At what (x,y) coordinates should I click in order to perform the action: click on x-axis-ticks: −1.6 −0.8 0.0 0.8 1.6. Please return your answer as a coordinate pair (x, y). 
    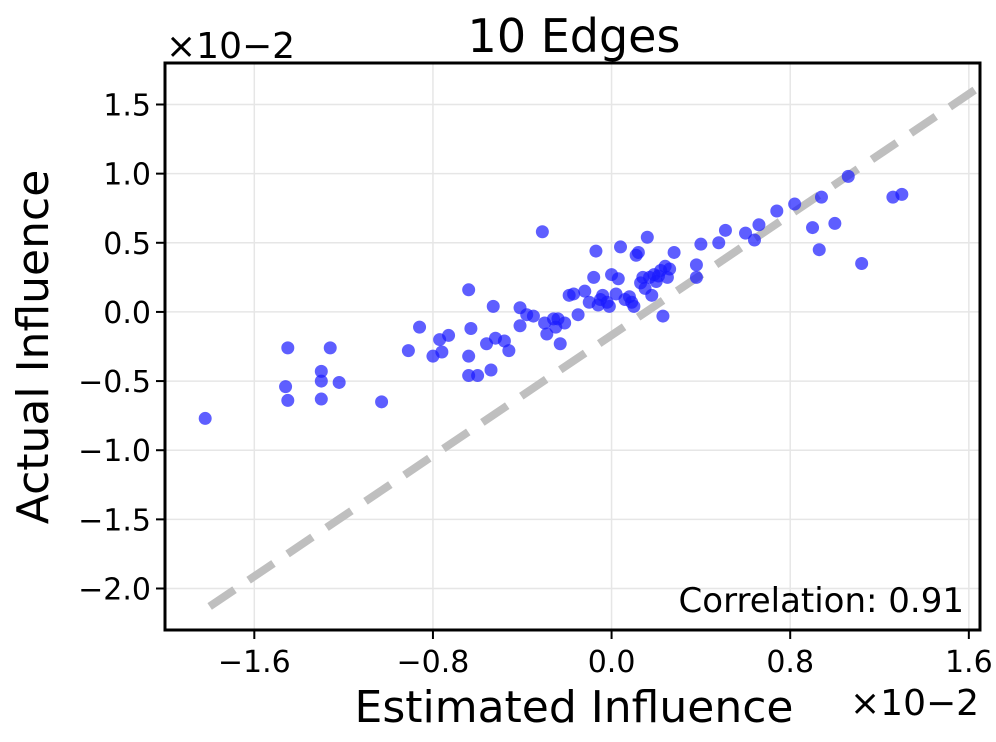
    Looking at the image, I should click on (605, 655).